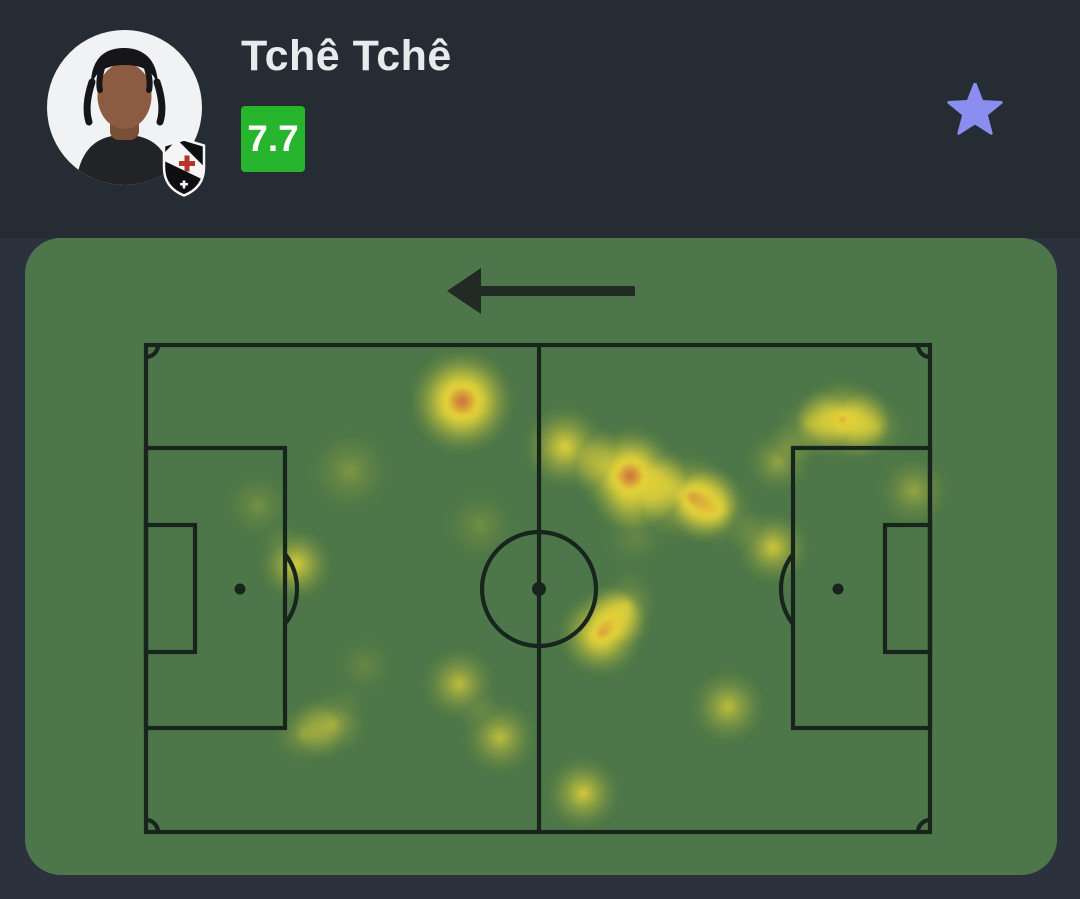  What do you see at coordinates (907, 588) in the screenshot?
I see `right-six-yard-box` at bounding box center [907, 588].